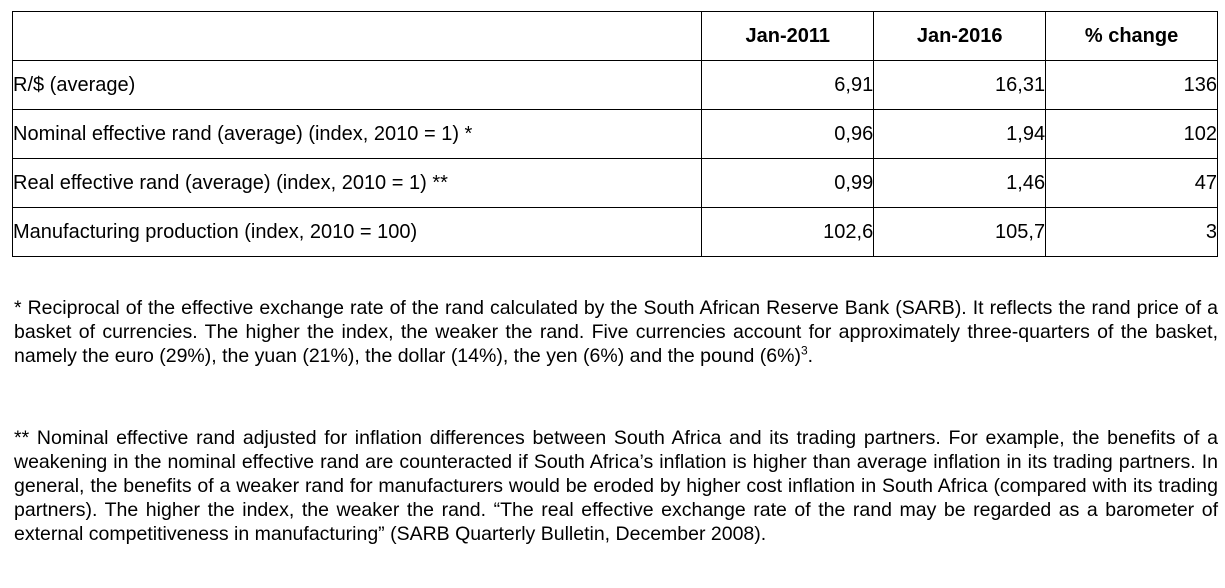  I want to click on percent-change-value: 47, so click(1131, 183).